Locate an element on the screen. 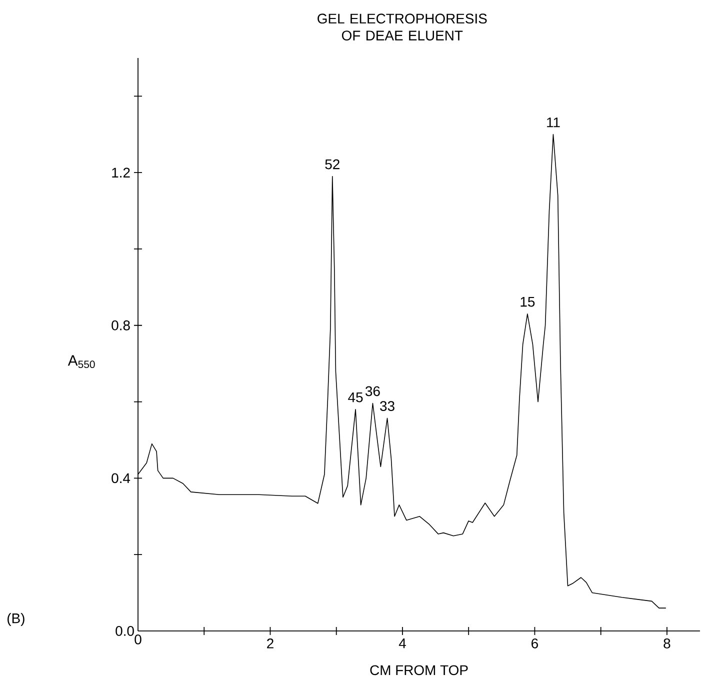 The height and width of the screenshot is (686, 701). text: (B) is located at coordinates (16, 619).